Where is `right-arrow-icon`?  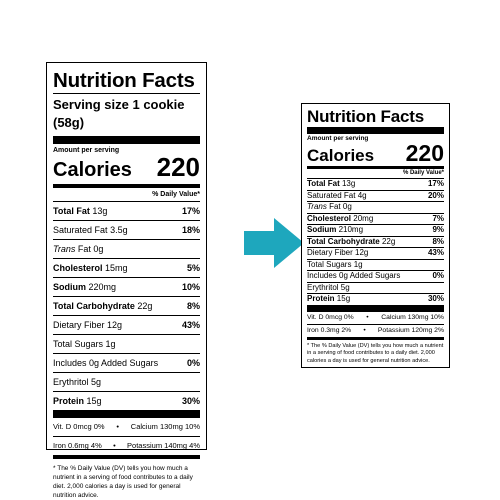
right-arrow-icon is located at coordinates (274, 243).